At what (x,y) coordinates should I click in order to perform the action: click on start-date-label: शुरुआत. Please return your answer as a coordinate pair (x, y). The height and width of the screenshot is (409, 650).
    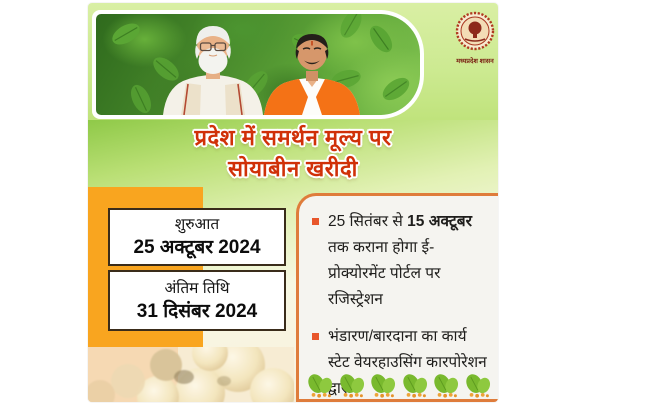
    Looking at the image, I should click on (197, 224).